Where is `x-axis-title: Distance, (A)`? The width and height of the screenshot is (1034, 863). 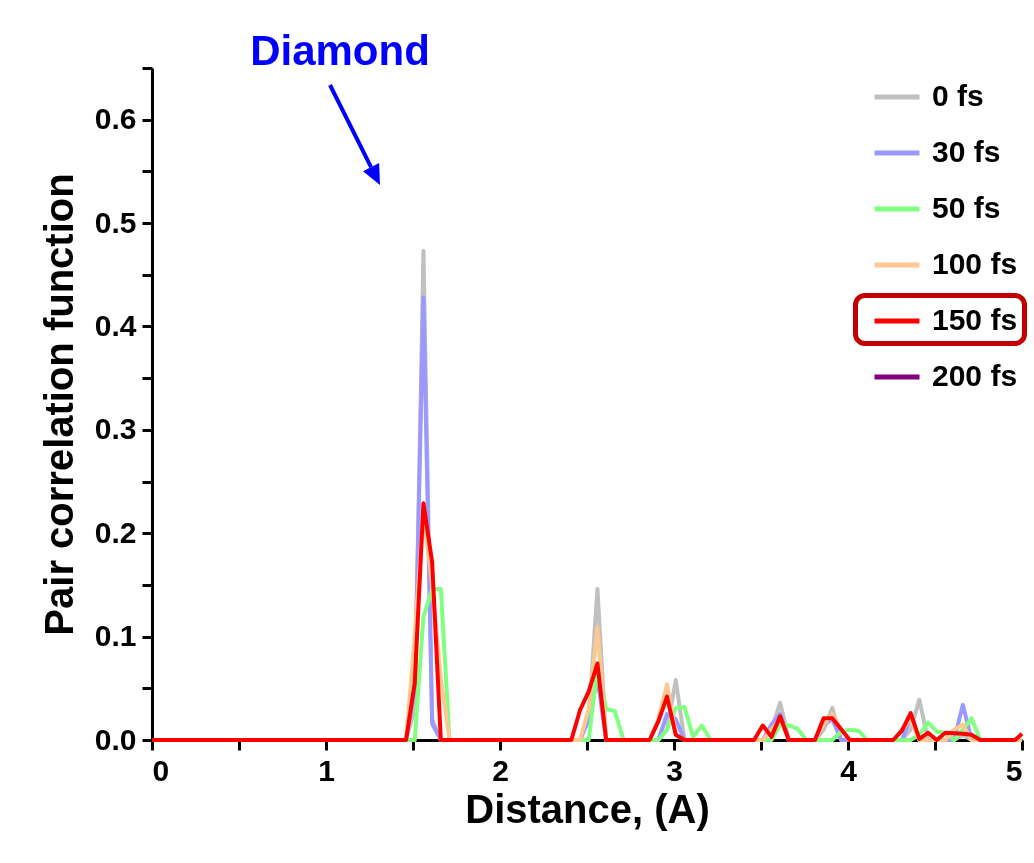 x-axis-title: Distance, (A) is located at coordinates (587, 808).